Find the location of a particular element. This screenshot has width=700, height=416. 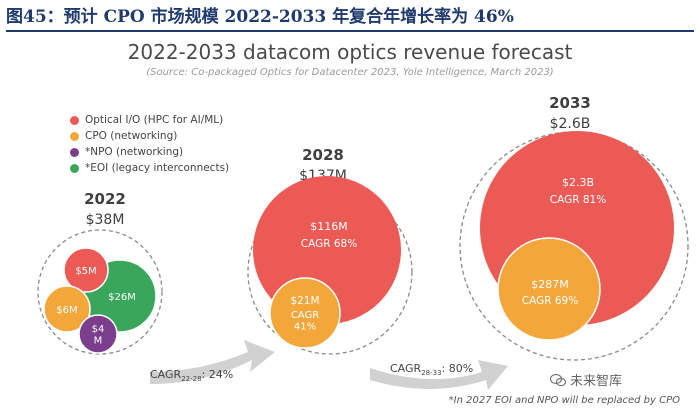

figure-caption: 图45：预计 CPO 市场规模 2022-2033 年复合年增长率为 46% is located at coordinates (350, 18).